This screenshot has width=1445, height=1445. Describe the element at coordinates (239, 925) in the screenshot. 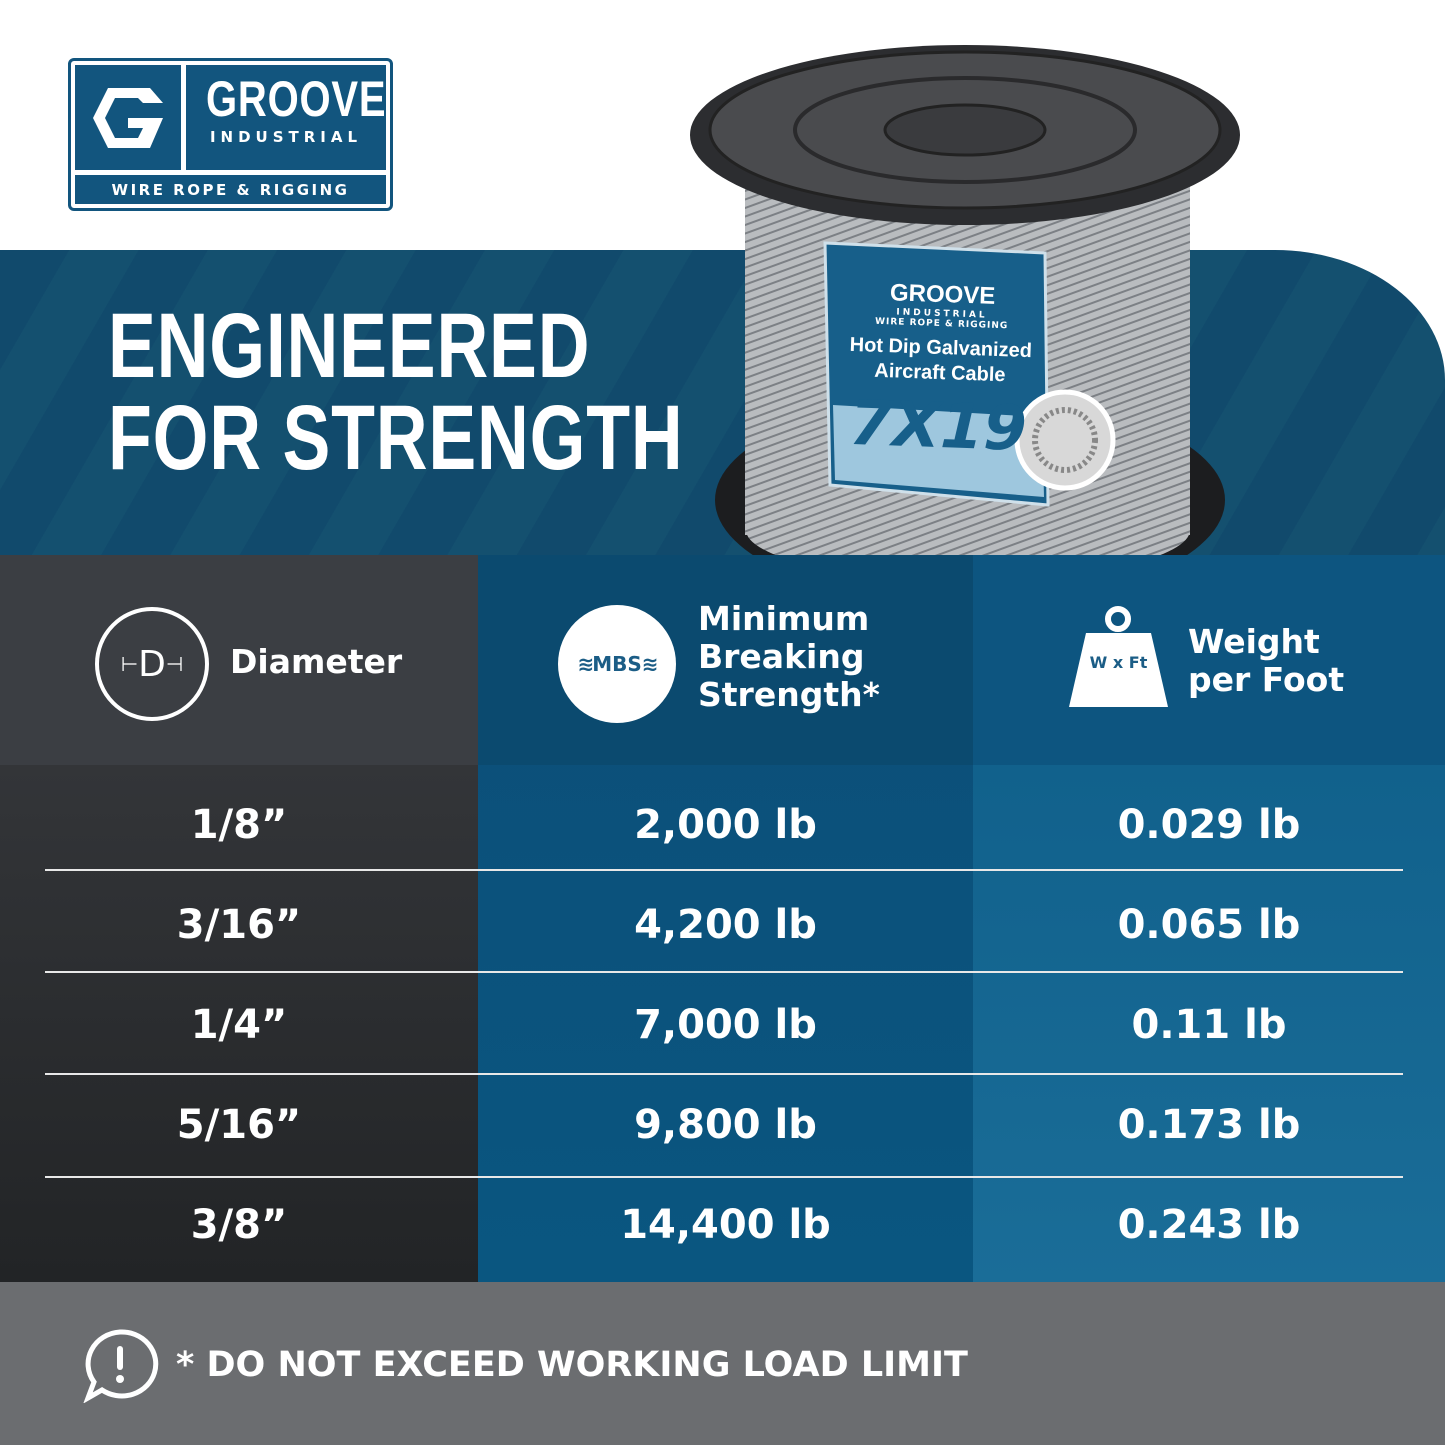

I see `cell-diameter: 3/16”` at that location.